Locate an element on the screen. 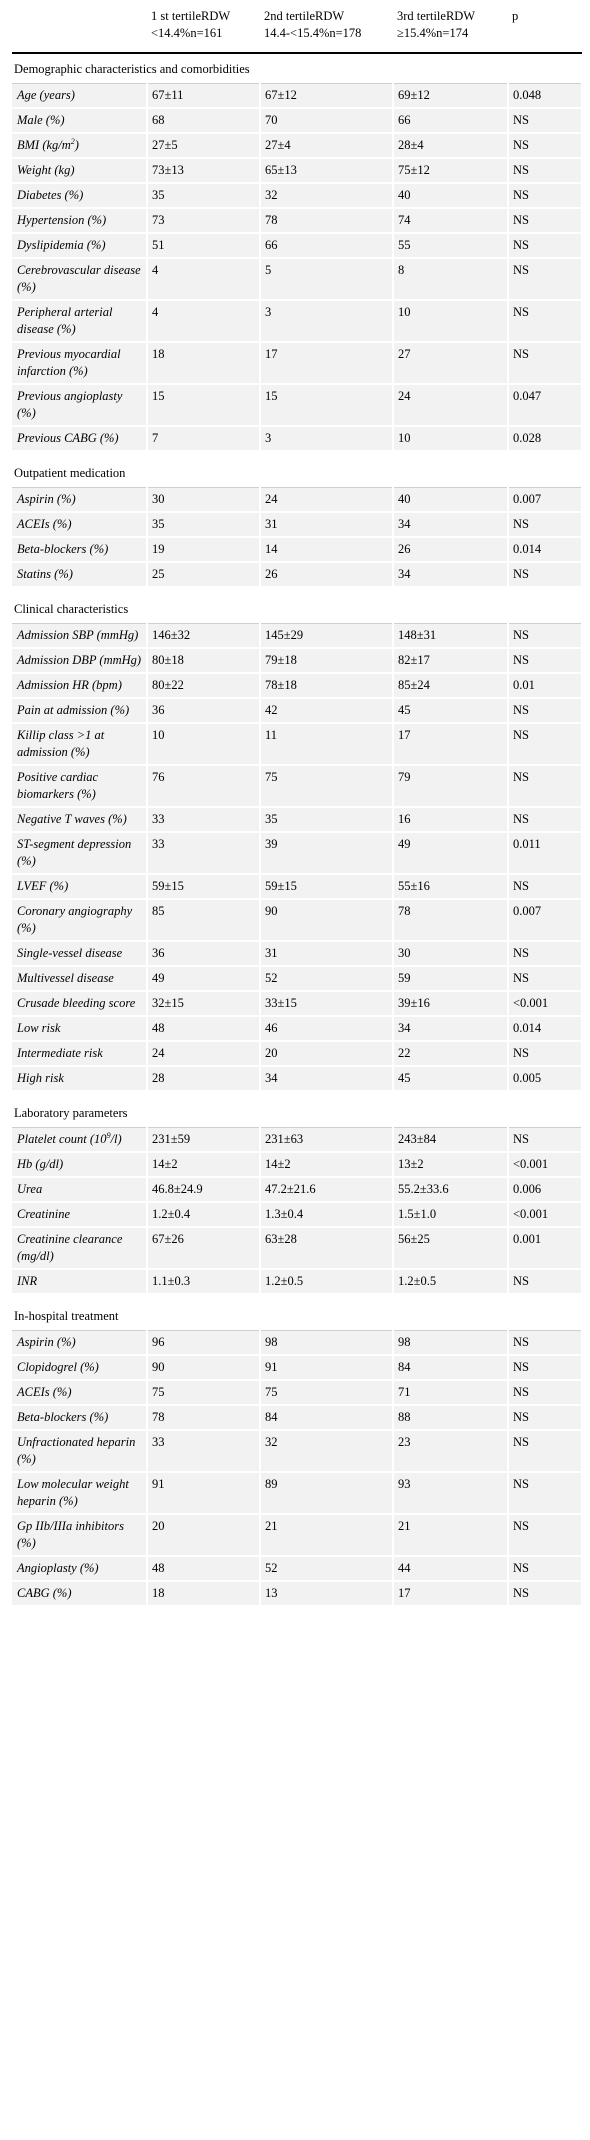  tertile-3-value: 40 is located at coordinates (451, 196).